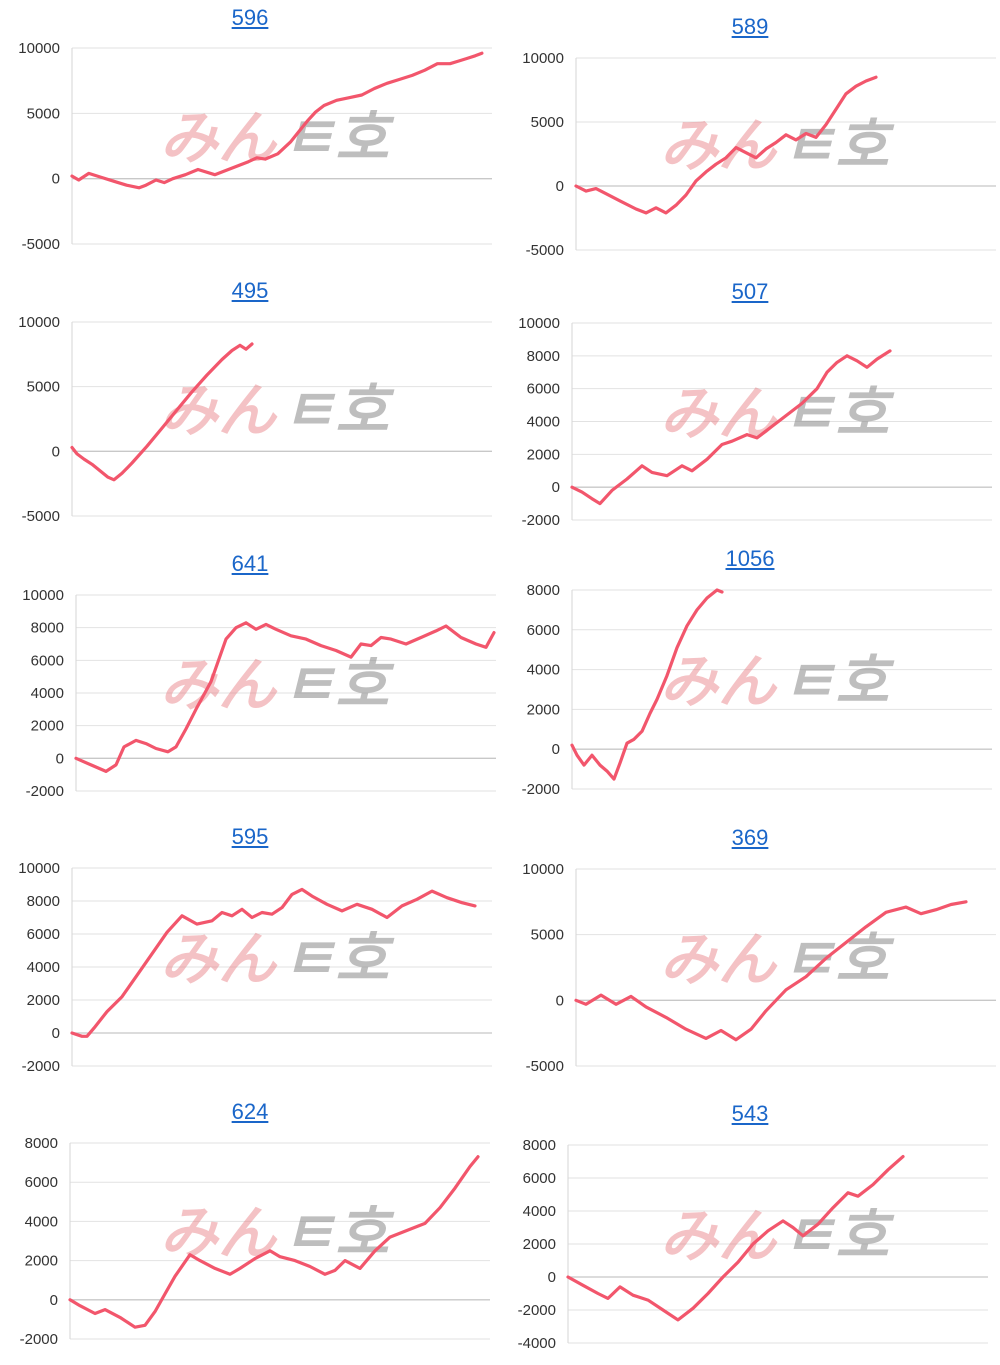 The image size is (1000, 1365). I want to click on chart-title-link: 1056, so click(750, 558).